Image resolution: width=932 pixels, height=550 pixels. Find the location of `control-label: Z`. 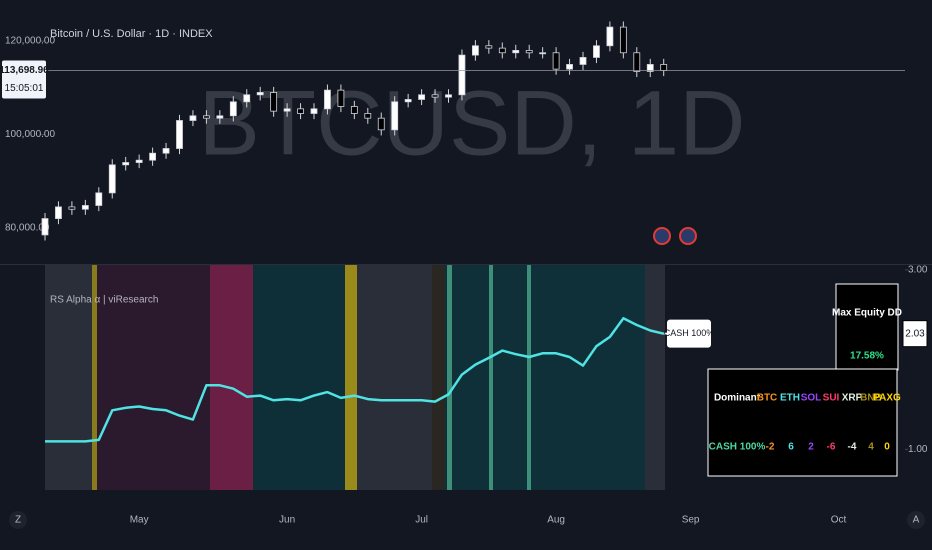

control-label: Z is located at coordinates (18, 520).